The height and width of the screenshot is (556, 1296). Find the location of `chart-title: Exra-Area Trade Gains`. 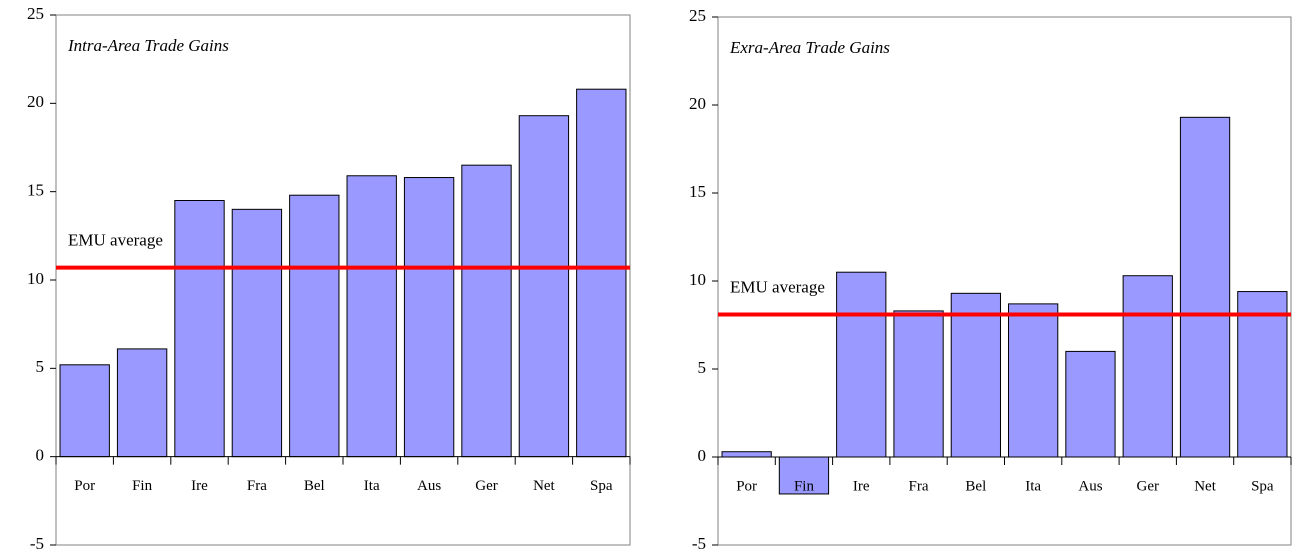

chart-title: Exra-Area Trade Gains is located at coordinates (809, 47).